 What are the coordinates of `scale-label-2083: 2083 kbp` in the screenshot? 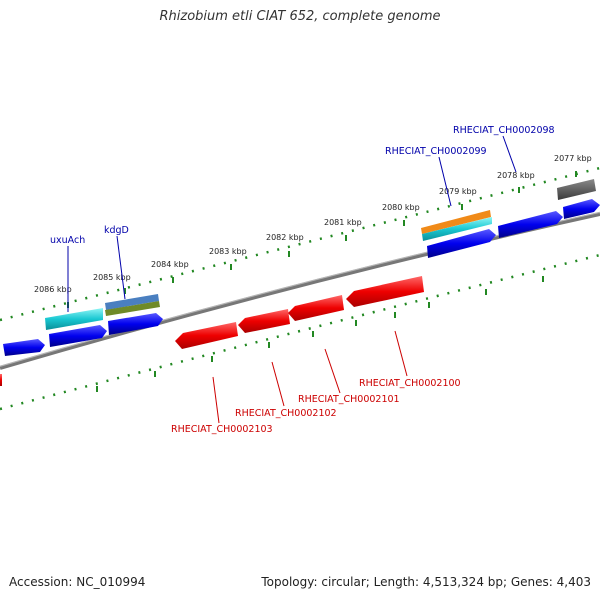 It's located at (228, 251).